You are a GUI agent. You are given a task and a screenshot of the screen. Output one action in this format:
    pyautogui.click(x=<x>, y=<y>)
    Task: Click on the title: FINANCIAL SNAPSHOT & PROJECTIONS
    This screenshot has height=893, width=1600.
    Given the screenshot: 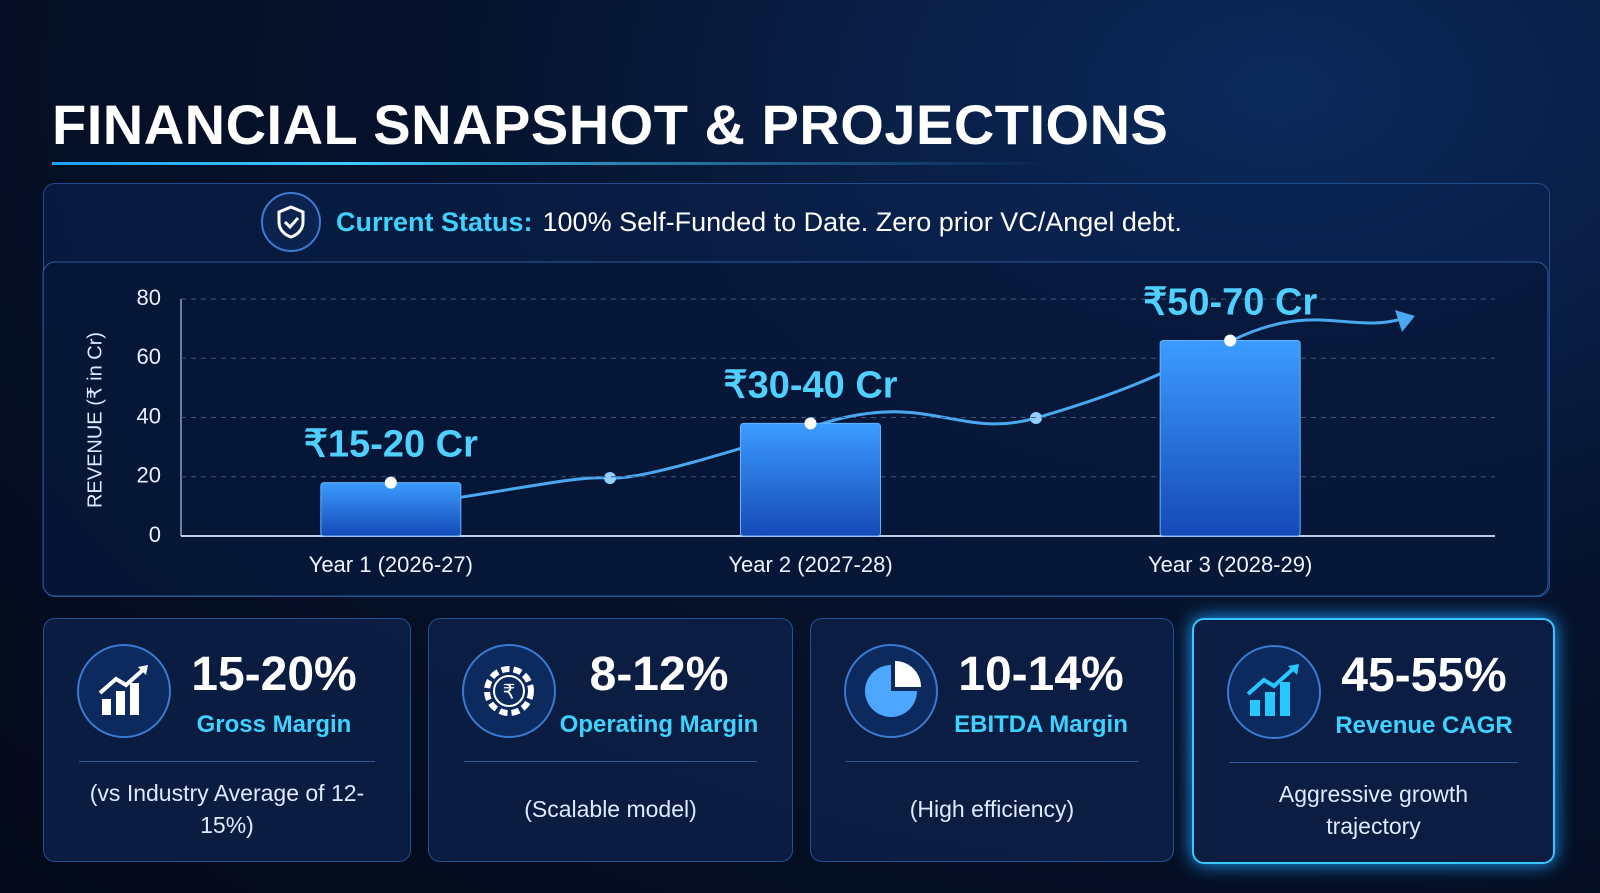 What is the action you would take?
    pyautogui.click(x=610, y=124)
    